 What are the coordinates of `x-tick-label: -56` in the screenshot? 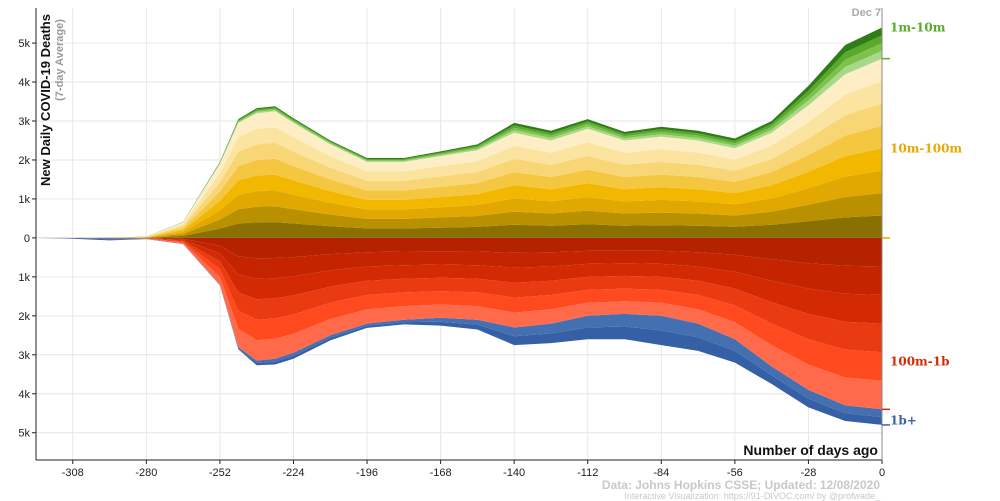 It's located at (735, 473).